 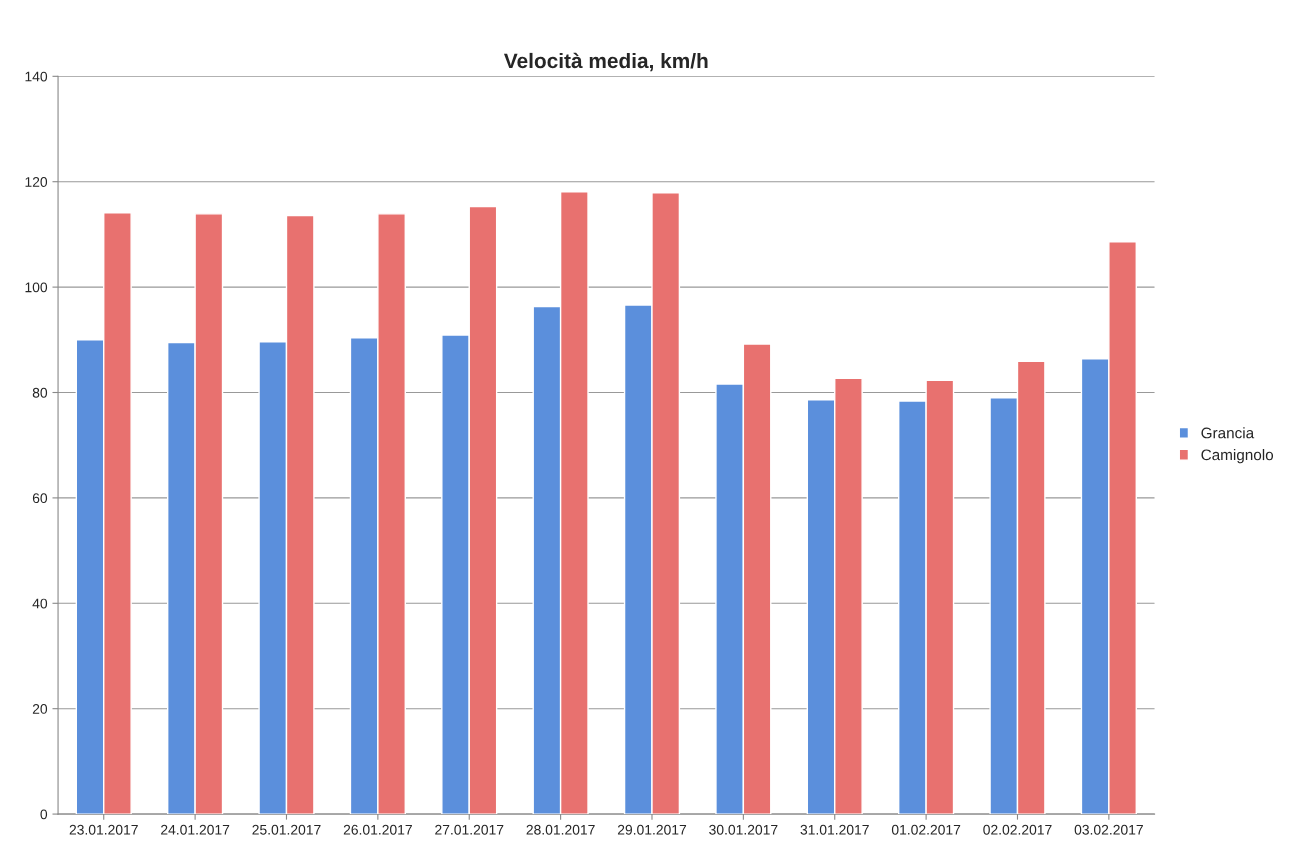 What do you see at coordinates (40, 392) in the screenshot?
I see `y-tick-label: 80` at bounding box center [40, 392].